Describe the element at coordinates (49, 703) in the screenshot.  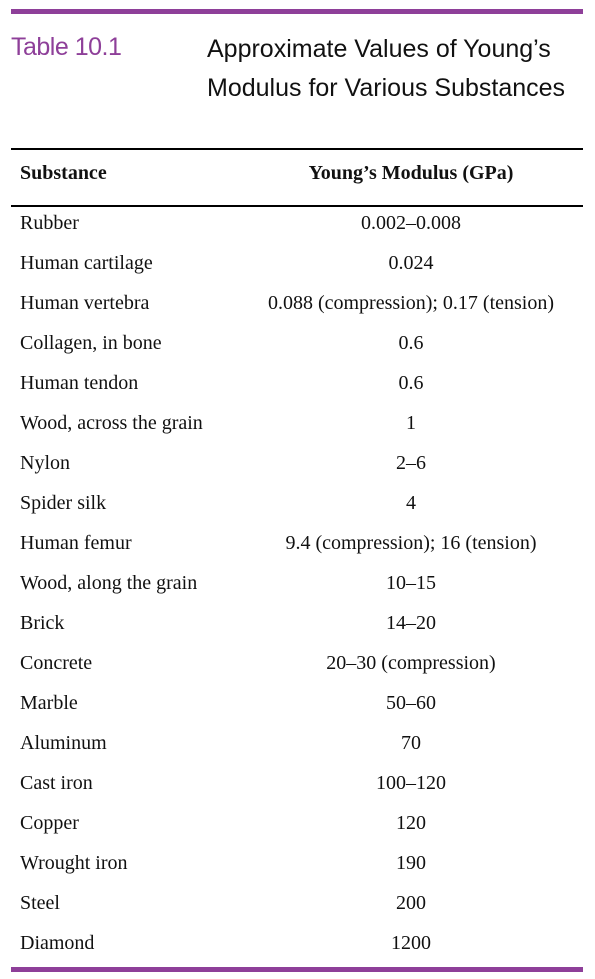
I see `substance-cell: Marble` at that location.